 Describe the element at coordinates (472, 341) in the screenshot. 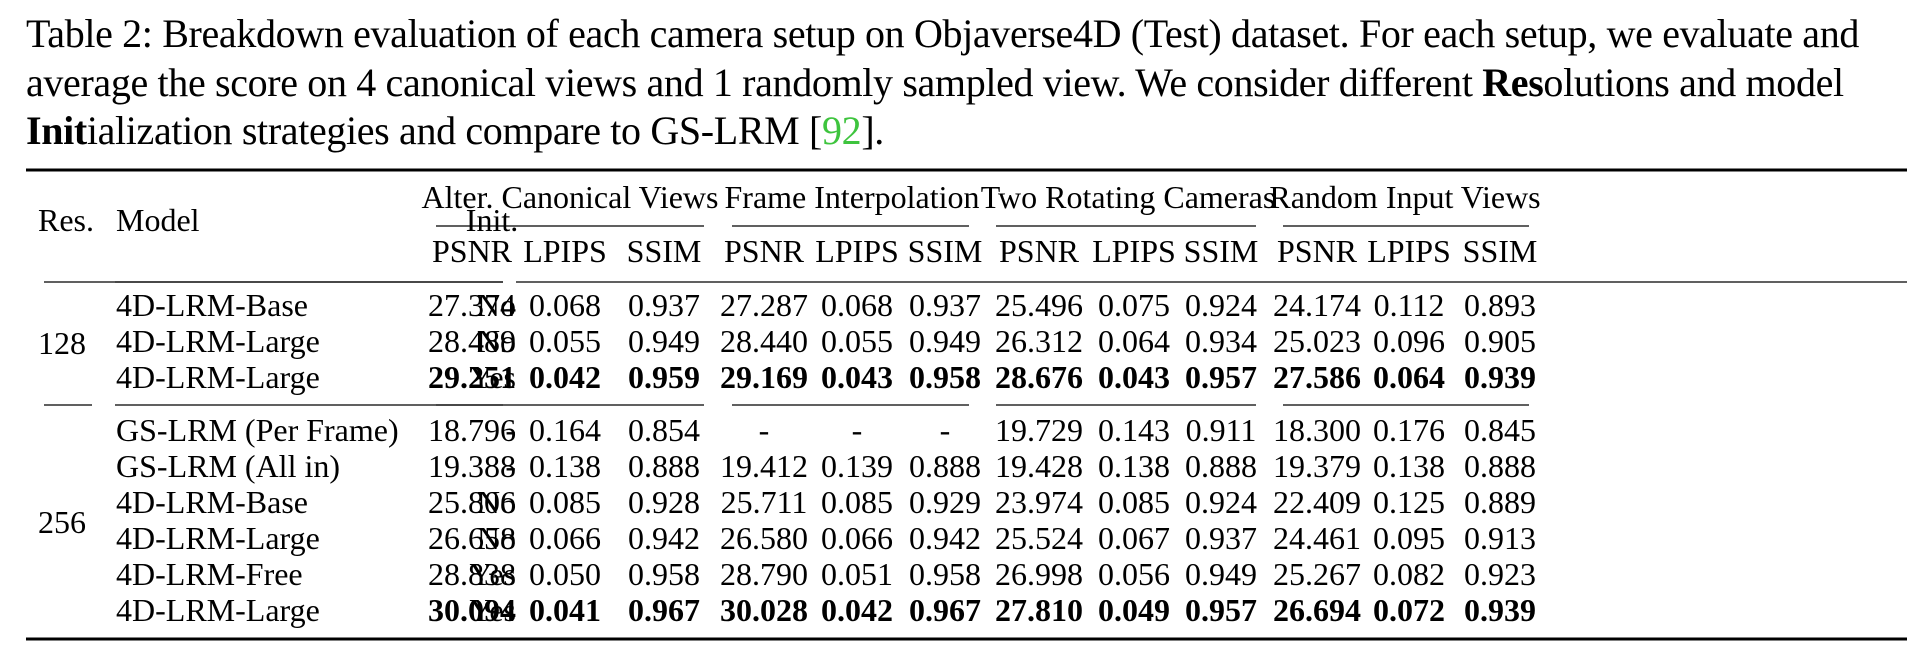

I see `metric-value: 28.489` at that location.